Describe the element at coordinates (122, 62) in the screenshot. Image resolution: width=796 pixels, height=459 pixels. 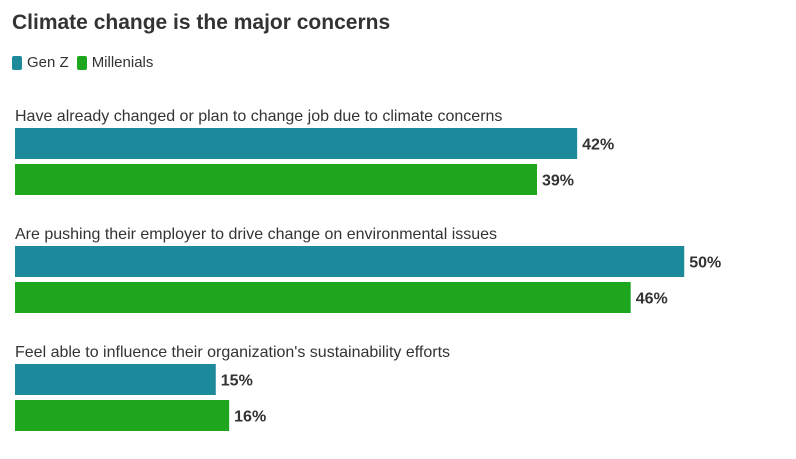
I see `legend-label-millenials: Millenials` at that location.